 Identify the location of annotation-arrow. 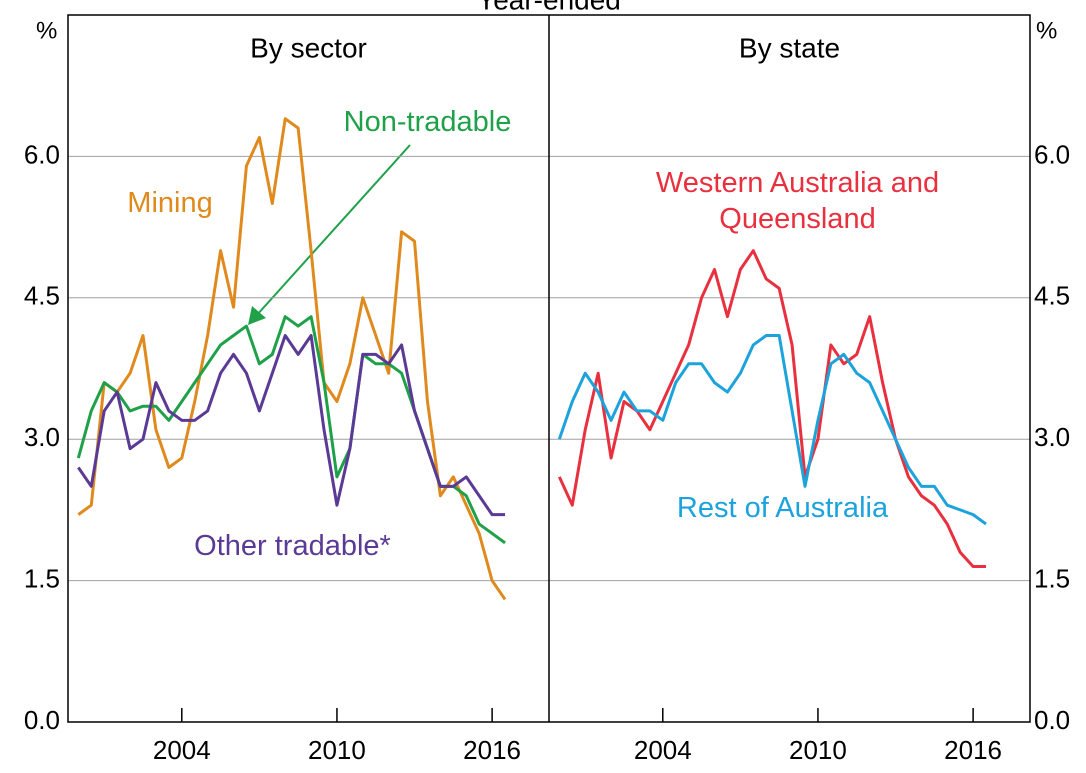
(333, 230).